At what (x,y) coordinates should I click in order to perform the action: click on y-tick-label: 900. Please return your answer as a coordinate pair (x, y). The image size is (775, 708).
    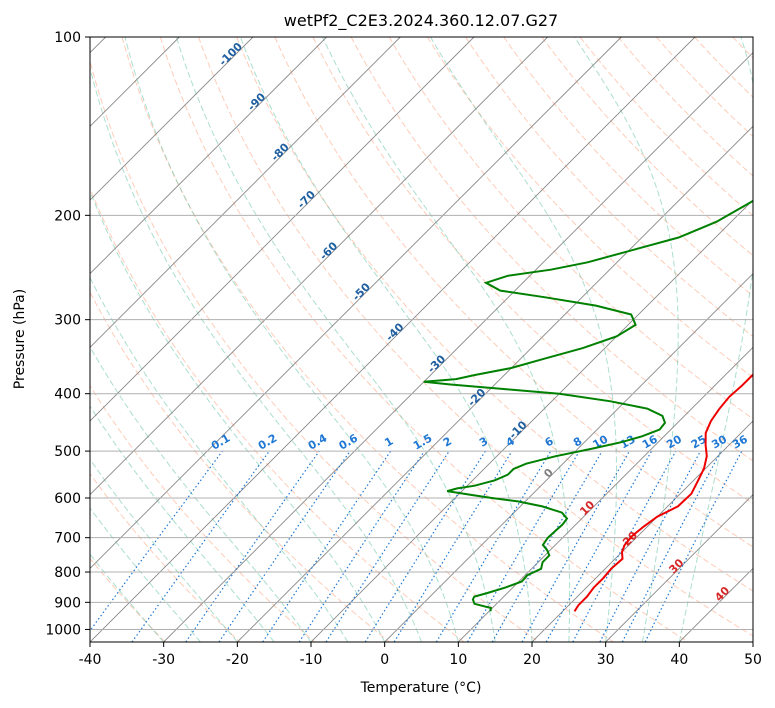
    Looking at the image, I should click on (67, 603).